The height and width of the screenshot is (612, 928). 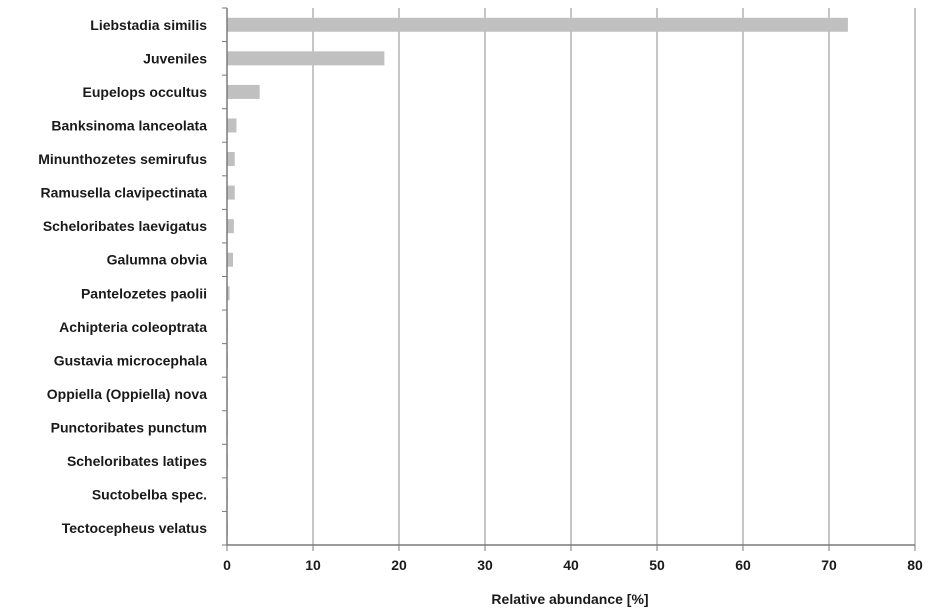 I want to click on category-label: Juveniles, so click(x=175, y=58).